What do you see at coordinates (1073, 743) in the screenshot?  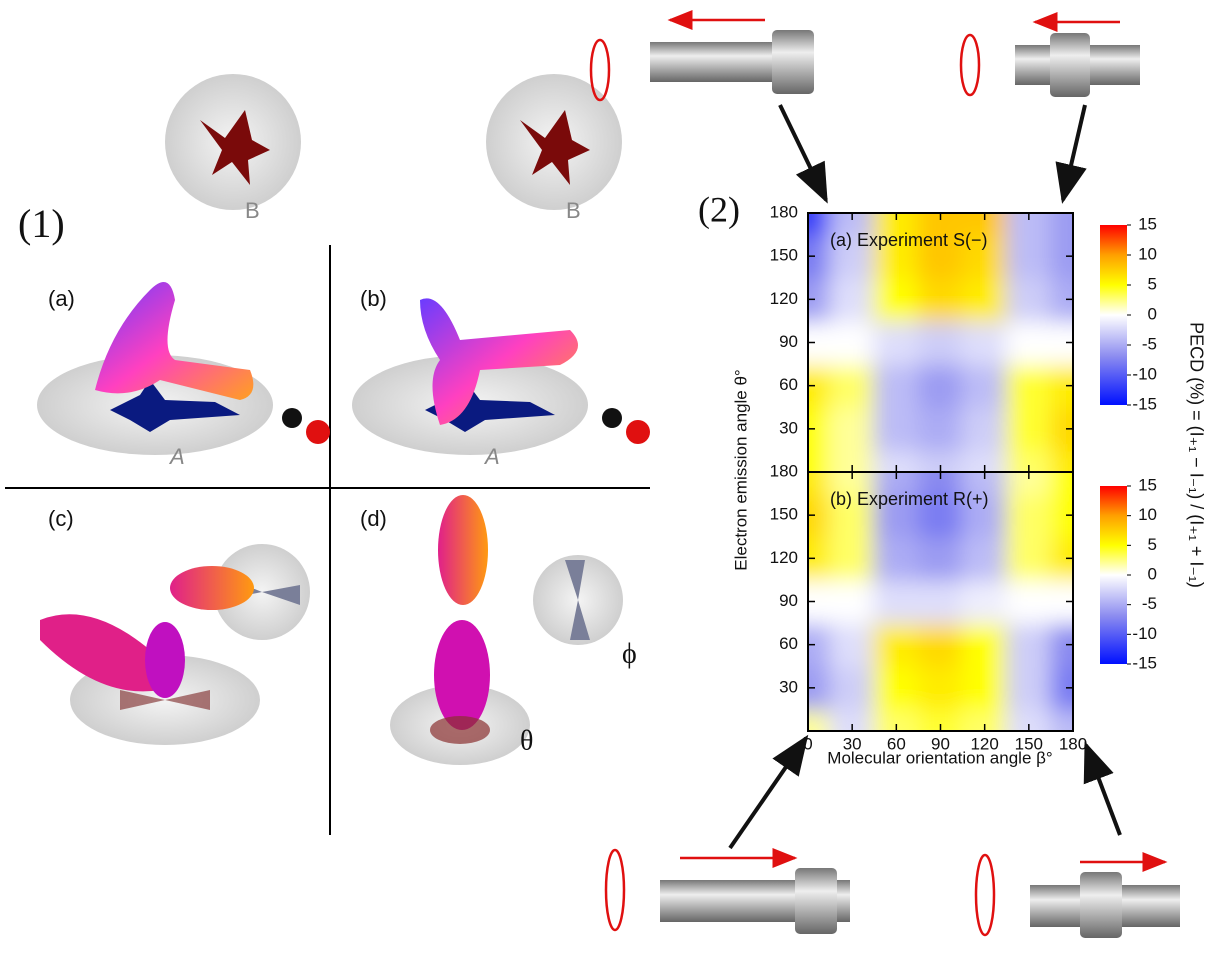 I see `x-tick-label: 180` at bounding box center [1073, 743].